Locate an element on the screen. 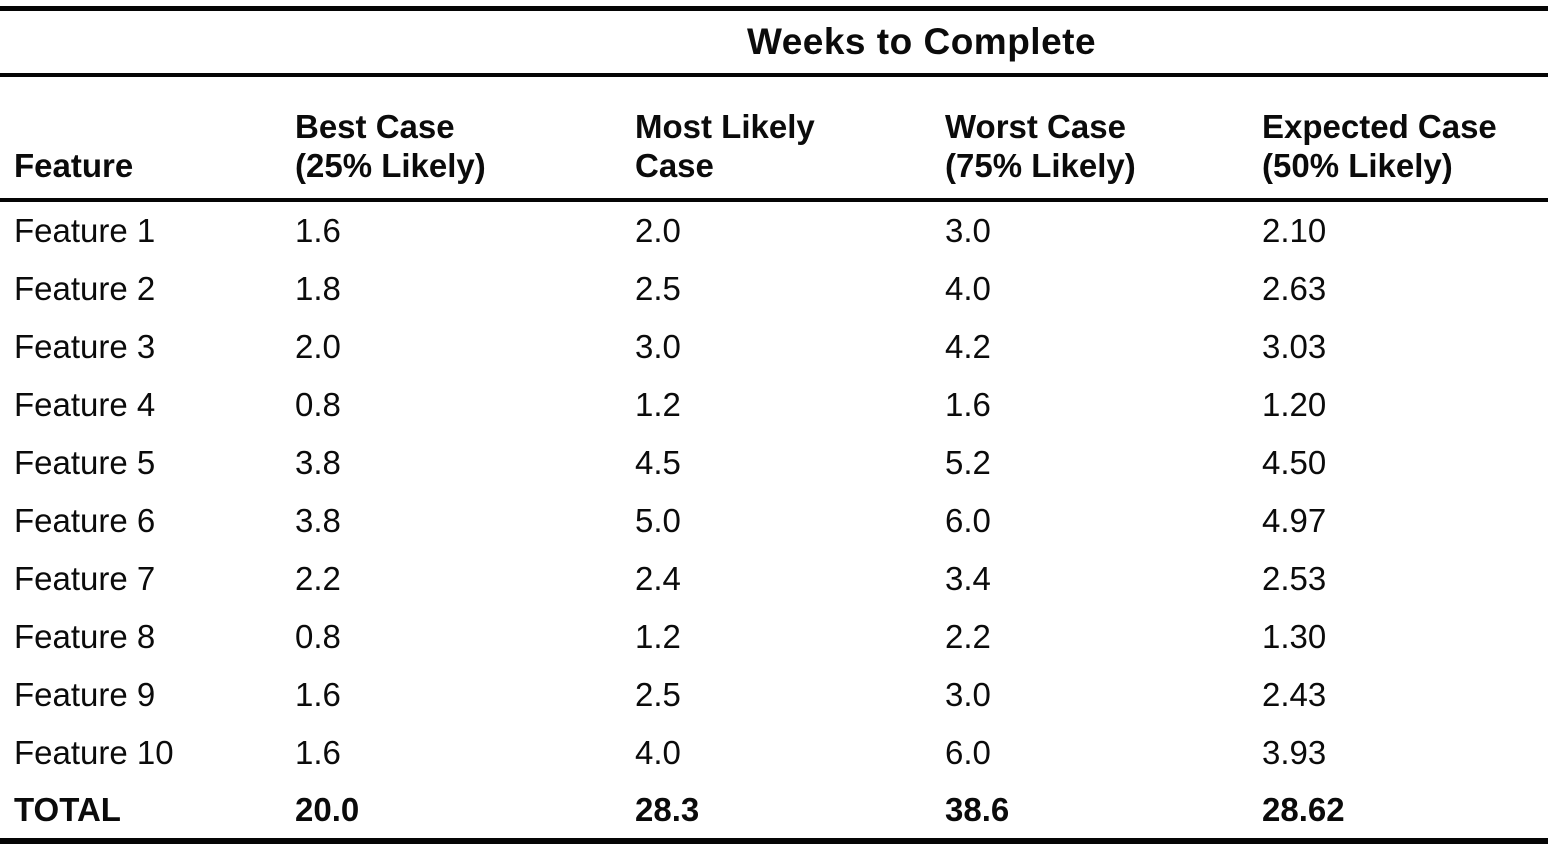 The width and height of the screenshot is (1548, 844). most-likely-label-line1: Most Likely is located at coordinates (725, 127).